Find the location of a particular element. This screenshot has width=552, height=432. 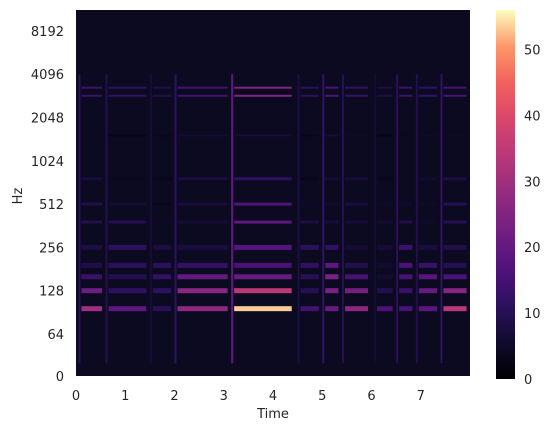

colorbar-tick-label: 50 is located at coordinates (532, 51).